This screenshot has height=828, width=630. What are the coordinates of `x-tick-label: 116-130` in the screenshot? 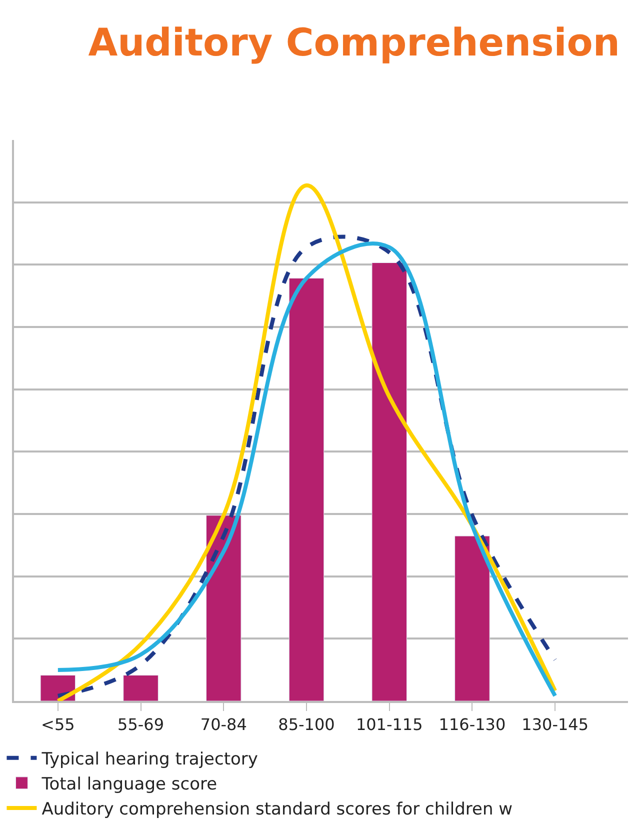 It's located at (472, 724).